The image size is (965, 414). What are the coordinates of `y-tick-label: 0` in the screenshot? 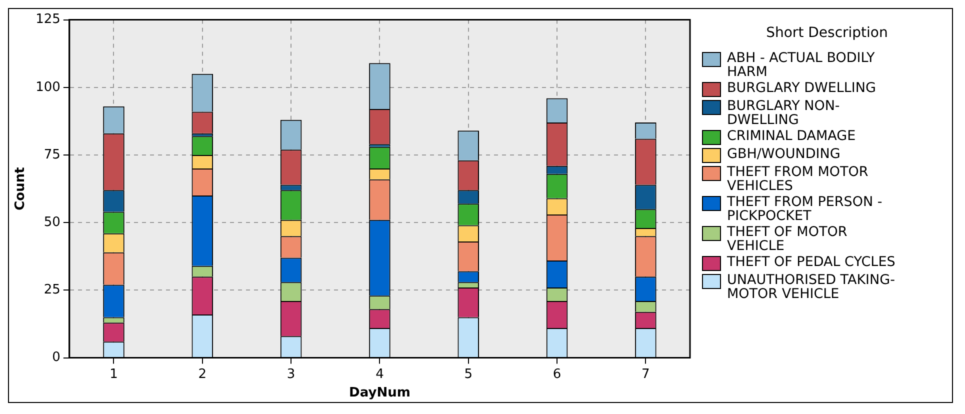 It's located at (56, 358).